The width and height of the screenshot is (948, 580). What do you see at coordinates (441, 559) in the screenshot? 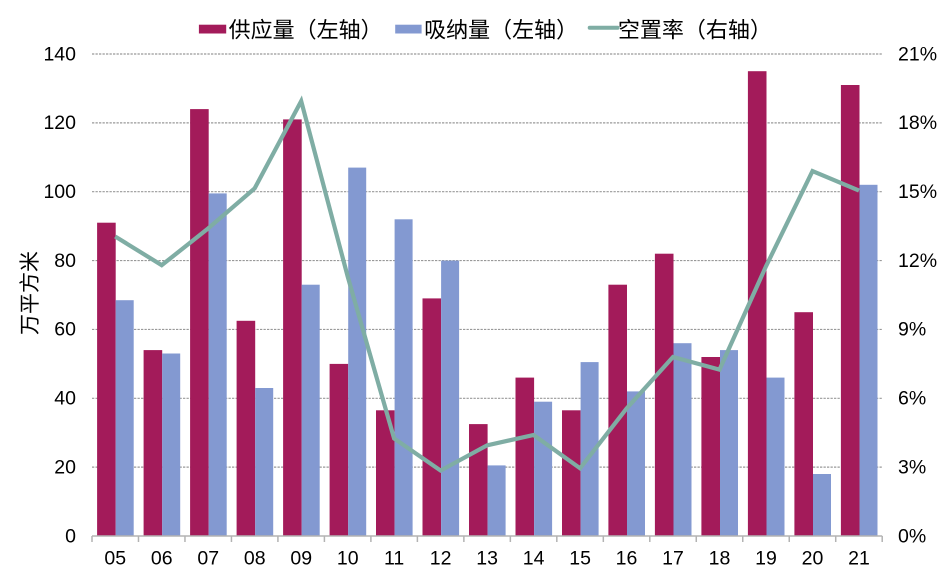
I see `svg-text: 12` at bounding box center [441, 559].